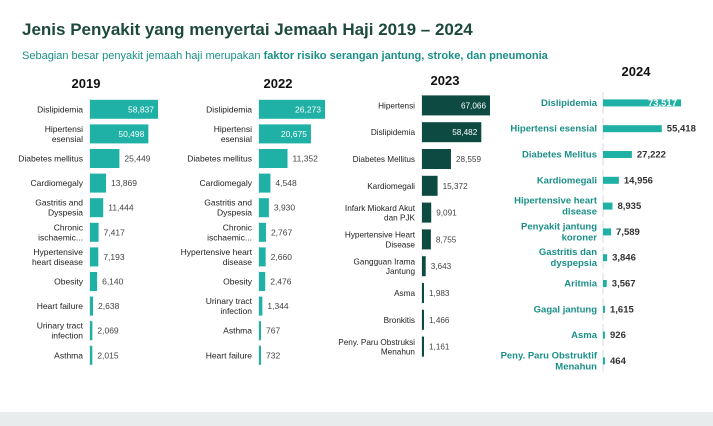 Image resolution: width=713 pixels, height=426 pixels. I want to click on value-label: 2,638, so click(109, 306).